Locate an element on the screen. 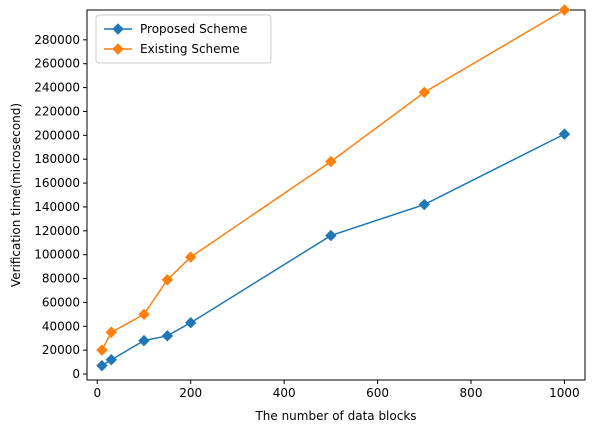 The width and height of the screenshot is (598, 432). x-tick-label: 600 is located at coordinates (377, 393).